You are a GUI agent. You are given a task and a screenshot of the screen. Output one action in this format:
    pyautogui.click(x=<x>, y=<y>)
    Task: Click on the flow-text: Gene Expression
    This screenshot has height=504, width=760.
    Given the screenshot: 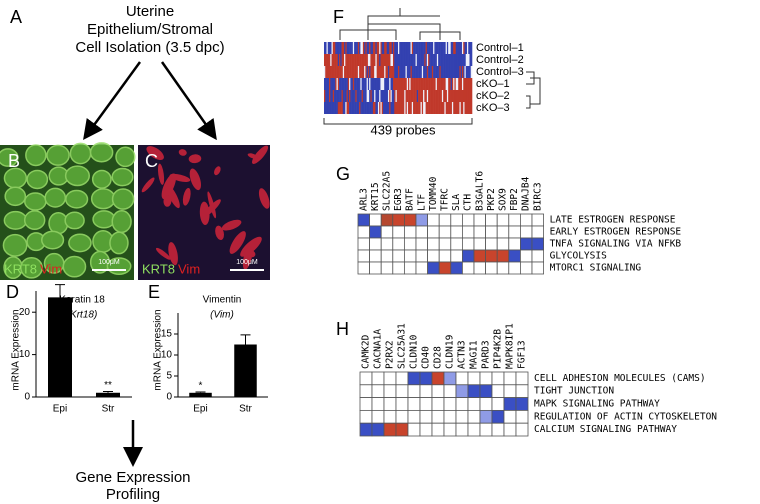 What is the action you would take?
    pyautogui.click(x=132, y=477)
    